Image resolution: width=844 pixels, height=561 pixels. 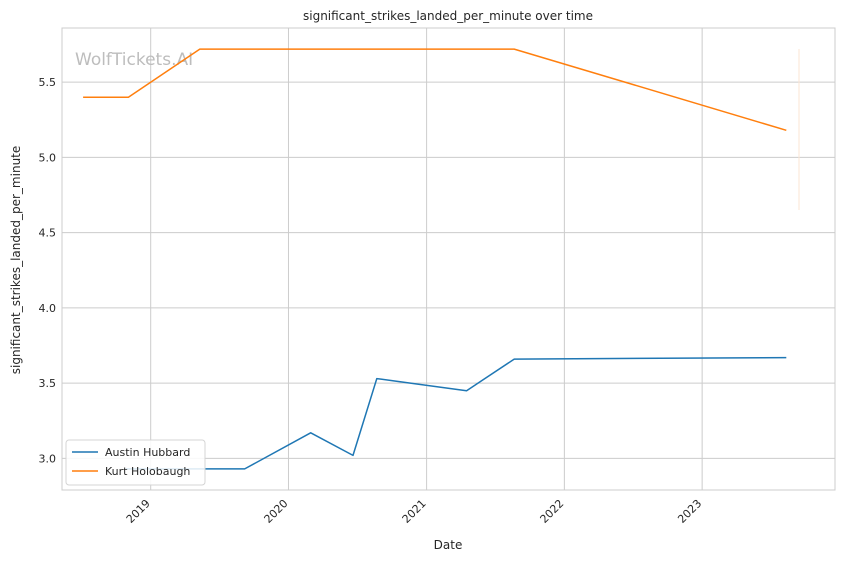 I want to click on legend-label: Kurt Holobaugh, so click(x=147, y=471).